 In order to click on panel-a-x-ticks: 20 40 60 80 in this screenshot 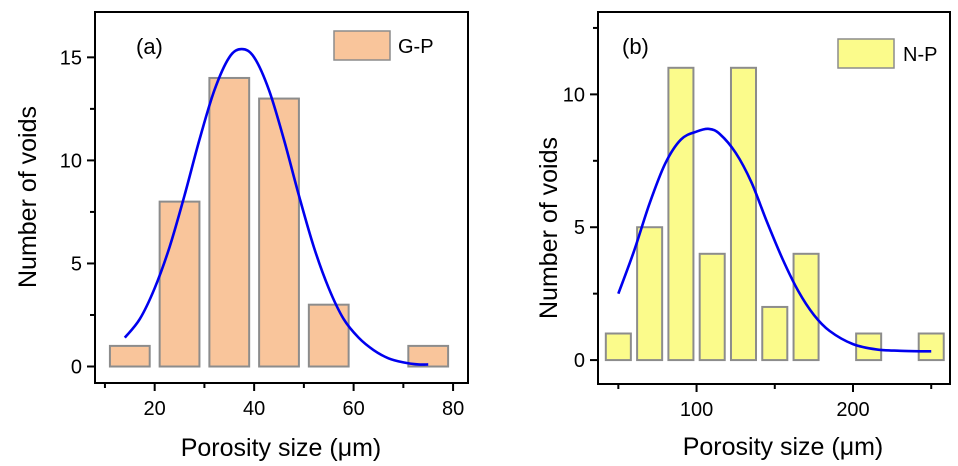, I will do `click(283, 401)`.